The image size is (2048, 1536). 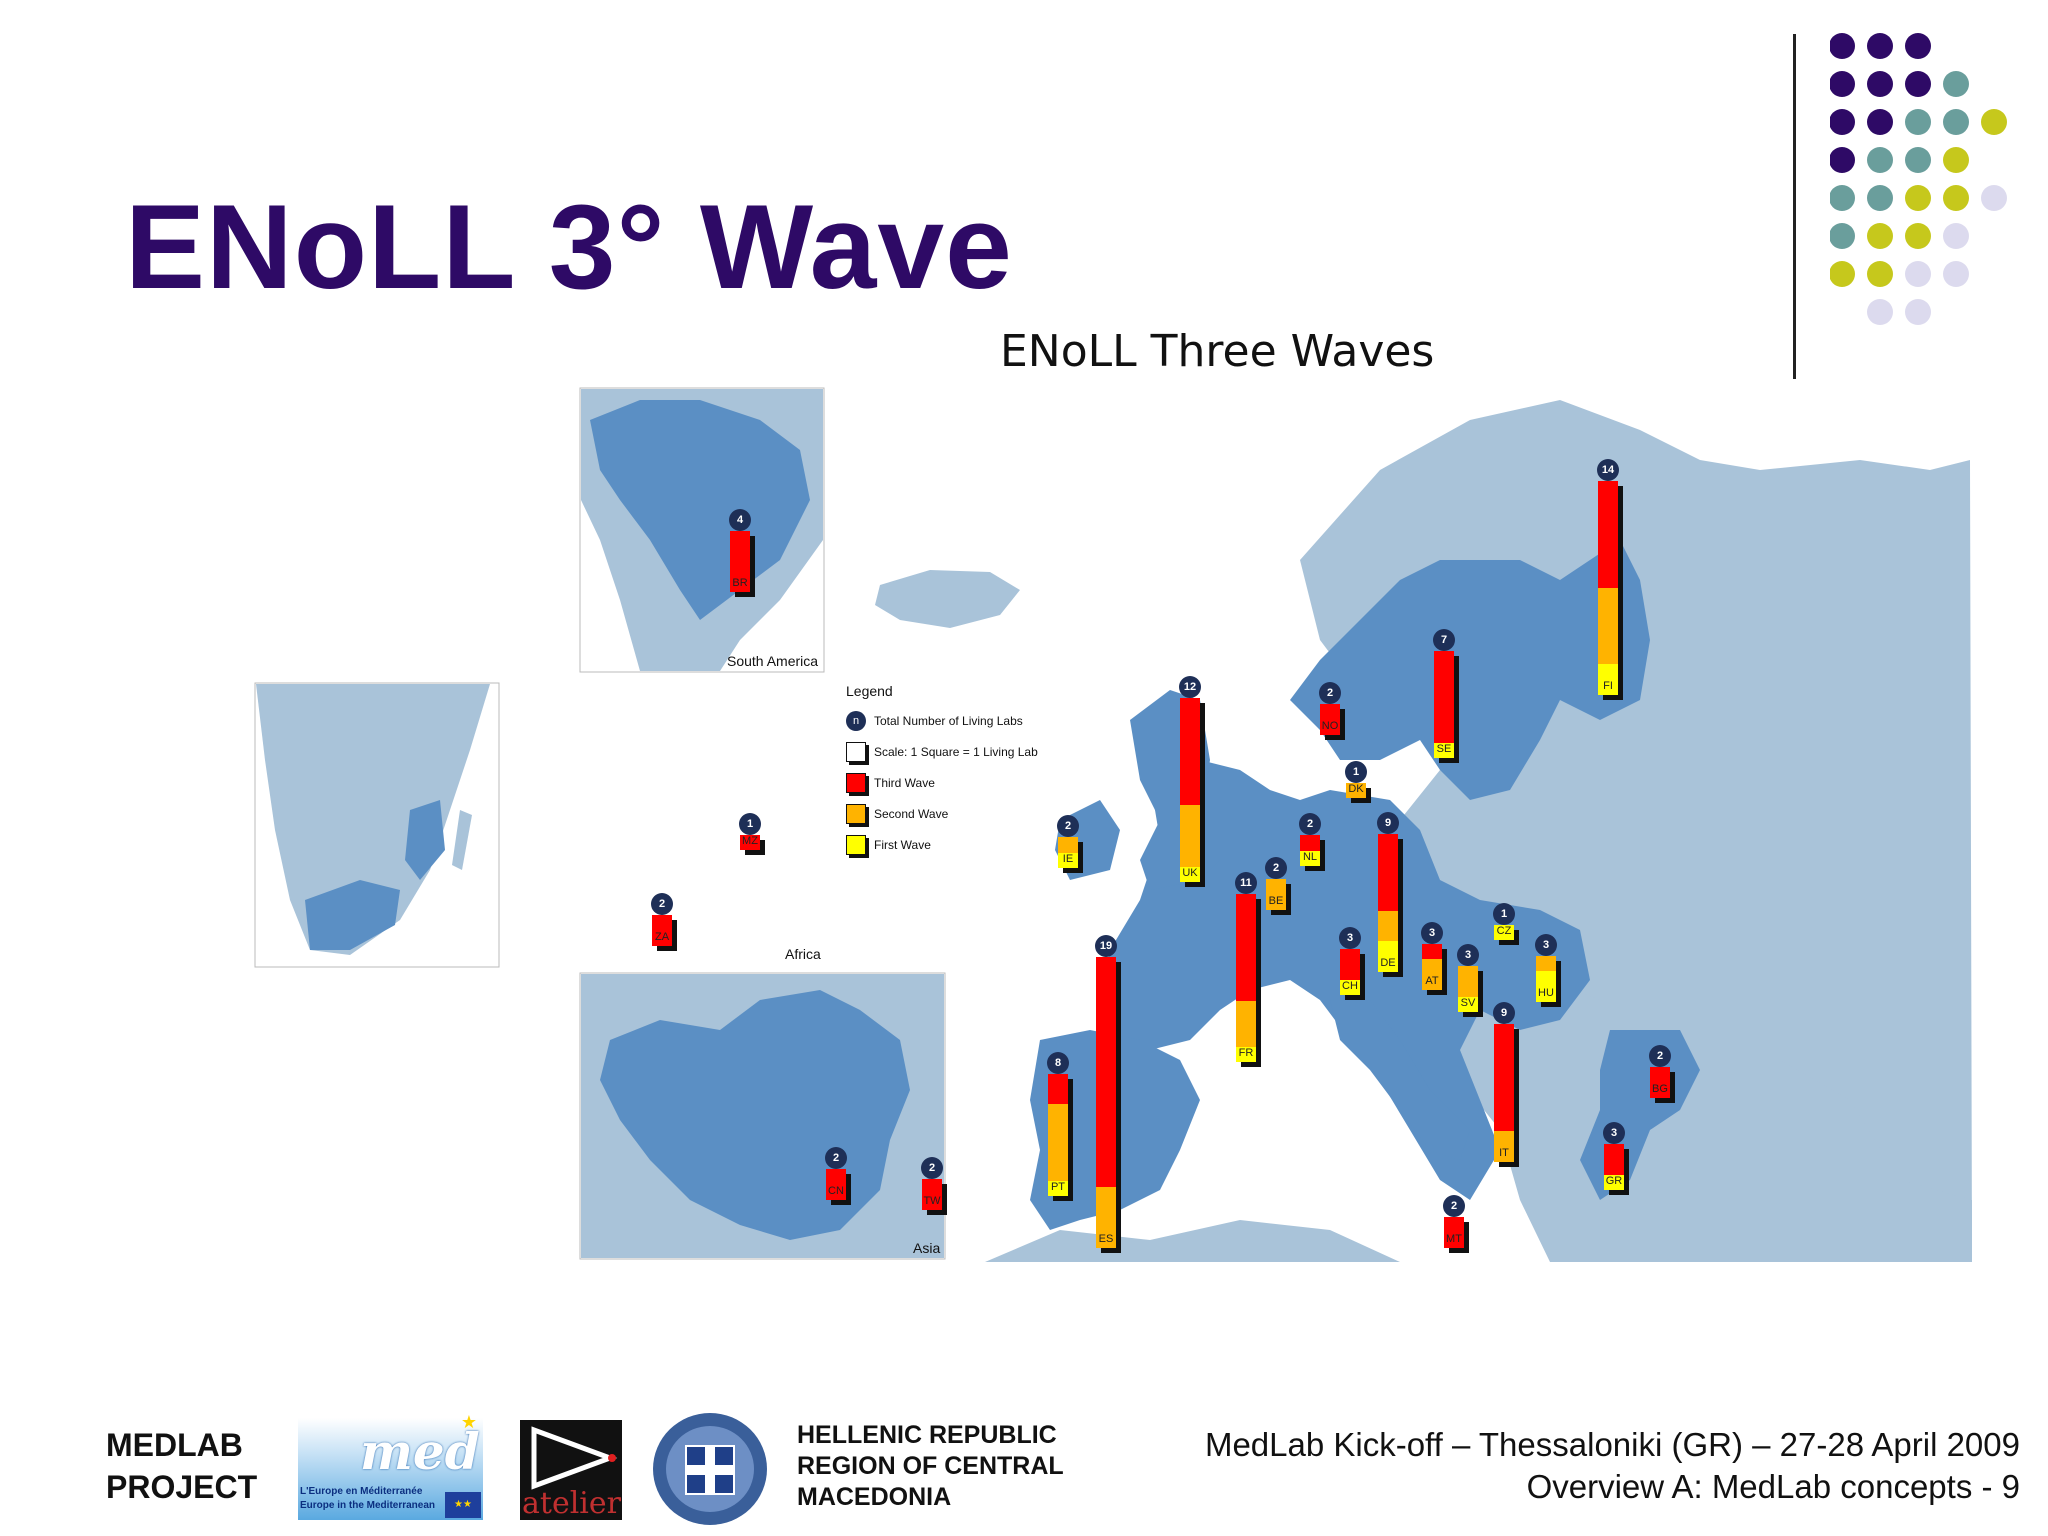 I want to click on country-code-label: CH, so click(x=1350, y=986).